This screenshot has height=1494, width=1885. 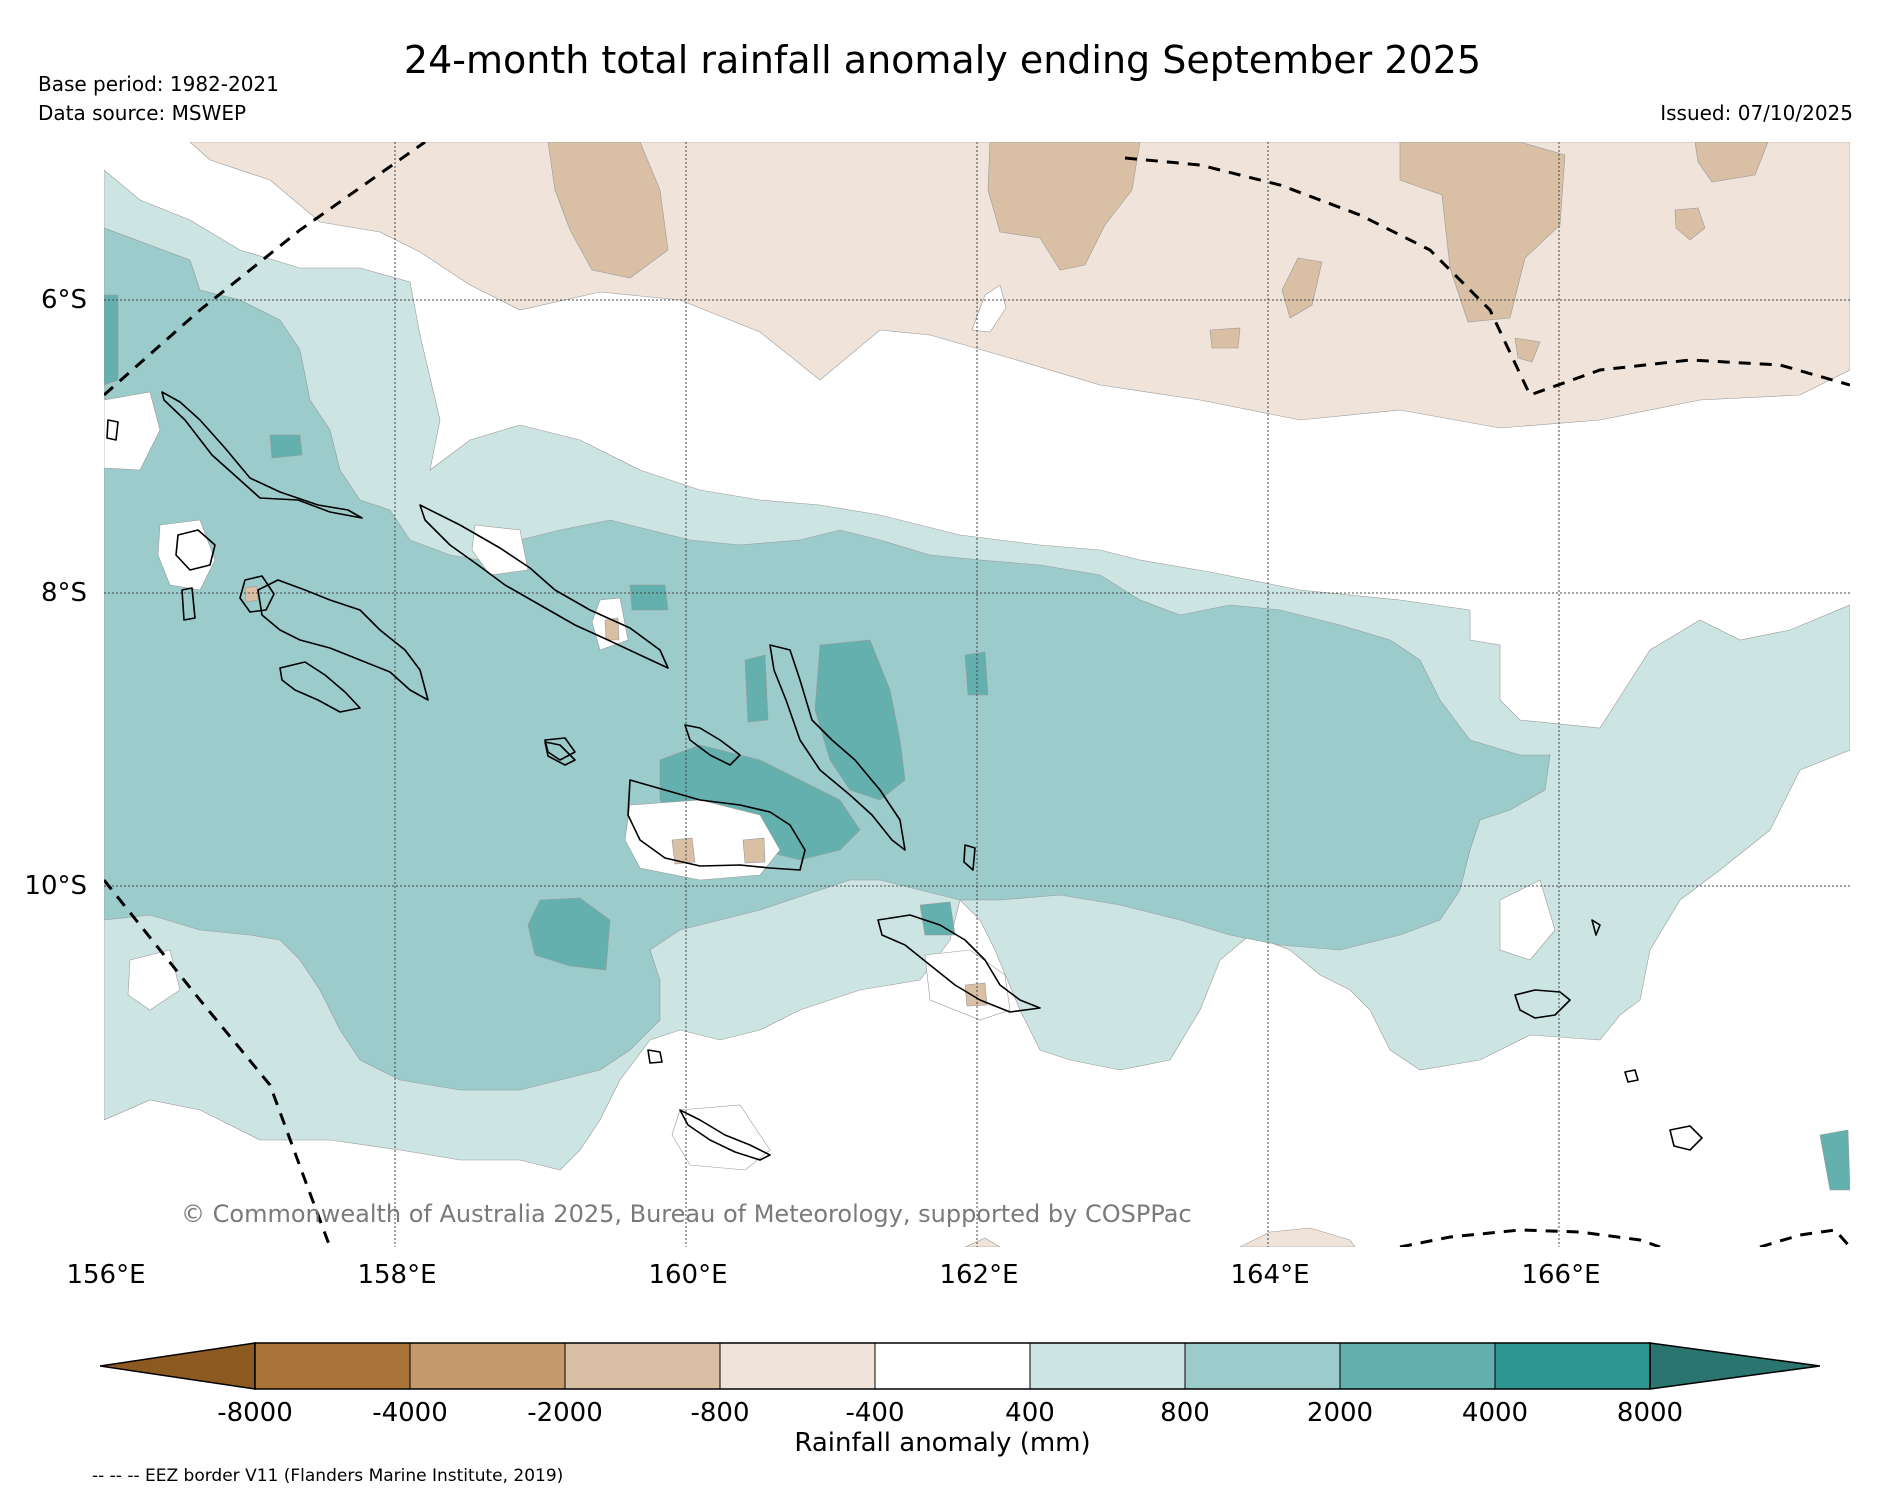 I want to click on lat-label-10s: 10°S, so click(x=55, y=886).